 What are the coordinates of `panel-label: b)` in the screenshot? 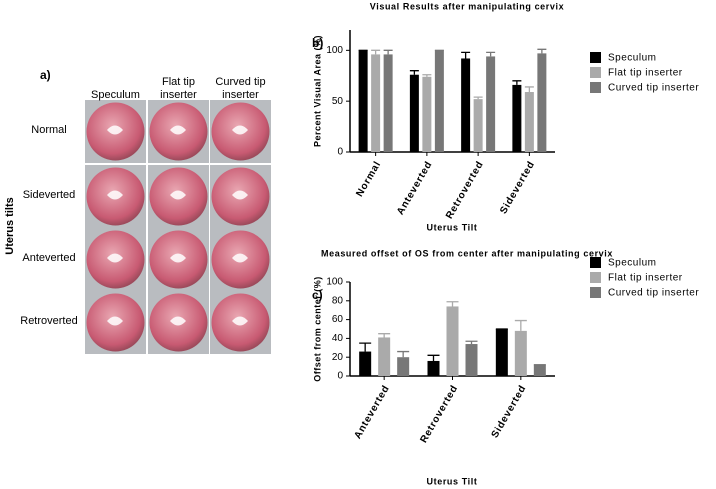 It's located at (317, 43).